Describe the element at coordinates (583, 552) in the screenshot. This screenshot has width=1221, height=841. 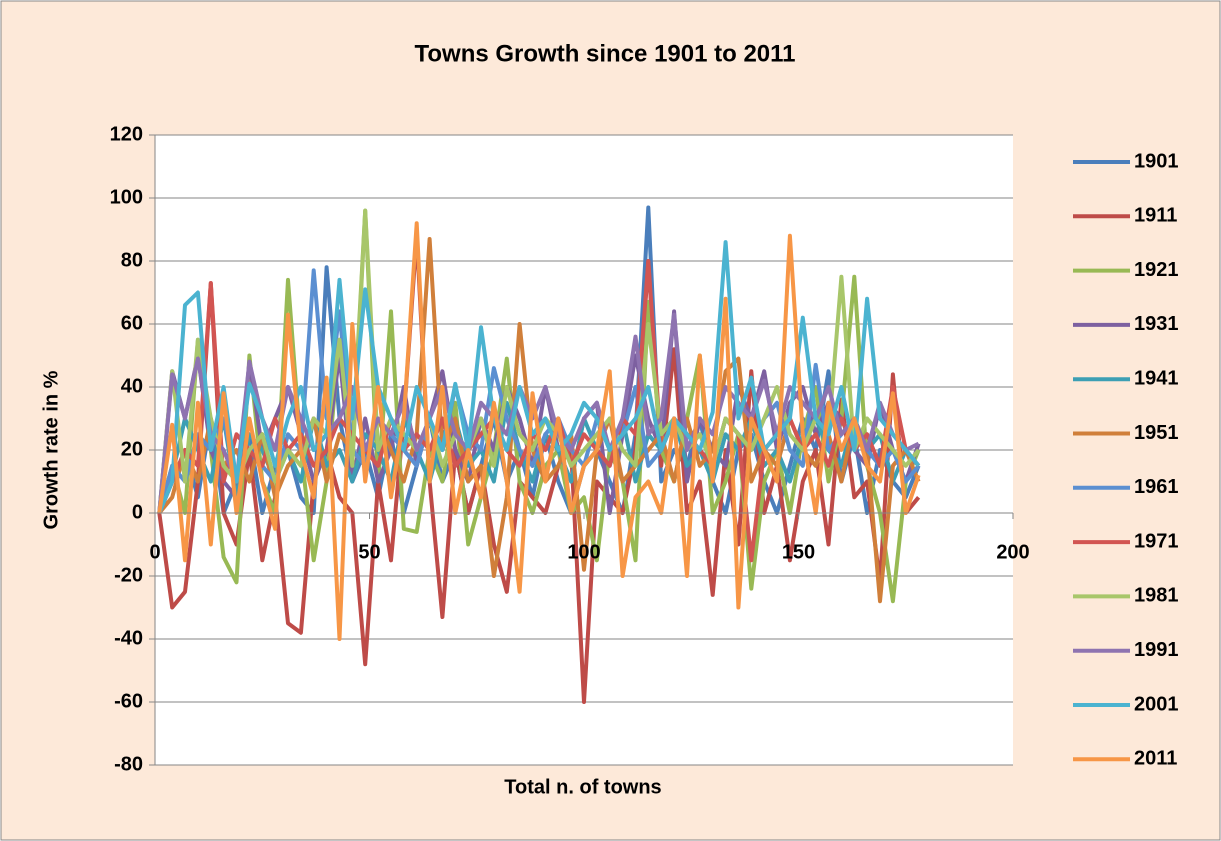
I see `x-tick-label: 100` at that location.